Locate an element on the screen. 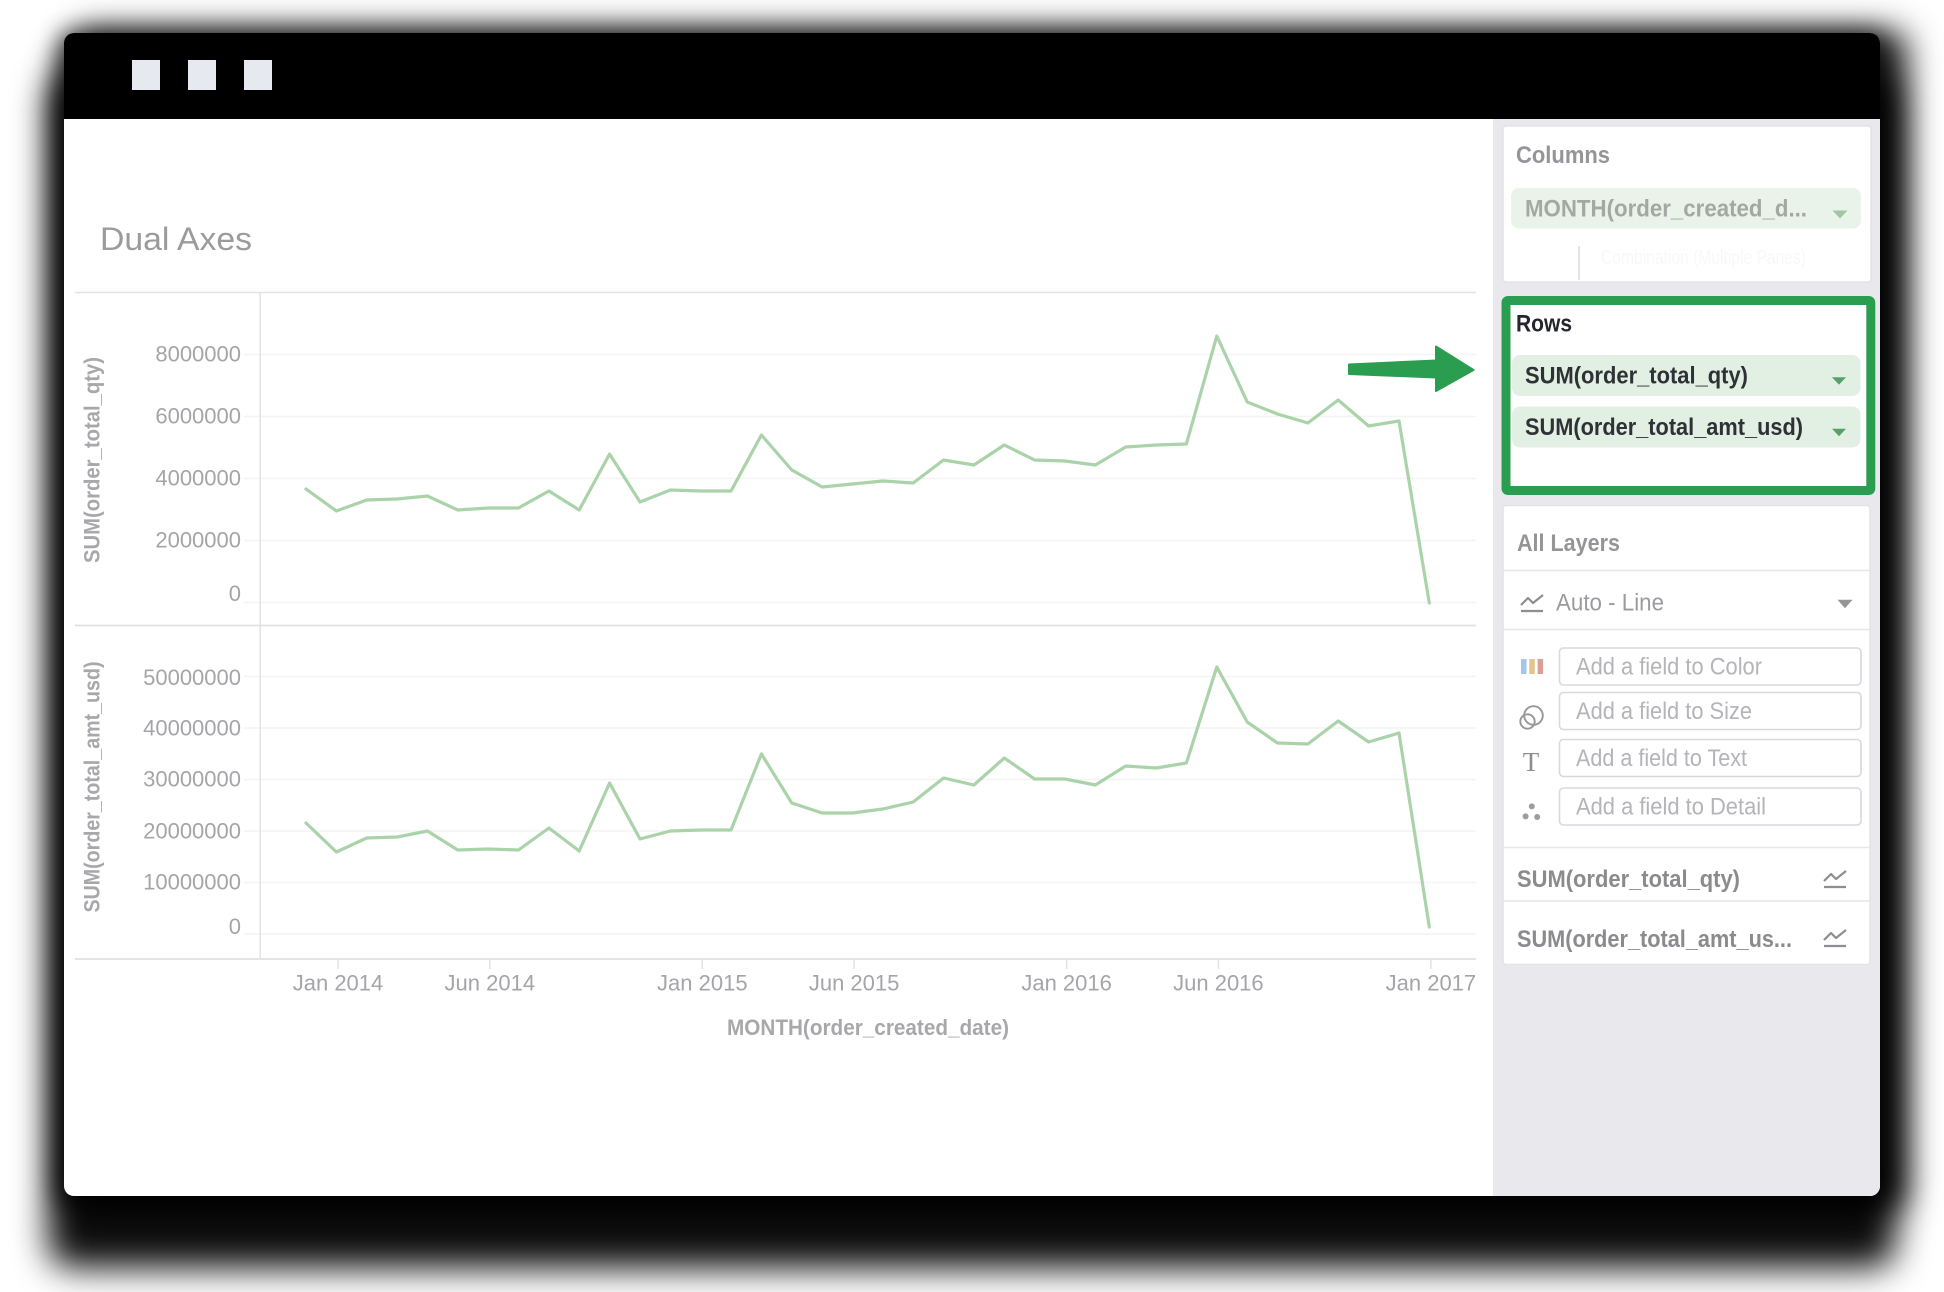 The image size is (1944, 1292). svg-text: Rows is located at coordinates (1544, 324).